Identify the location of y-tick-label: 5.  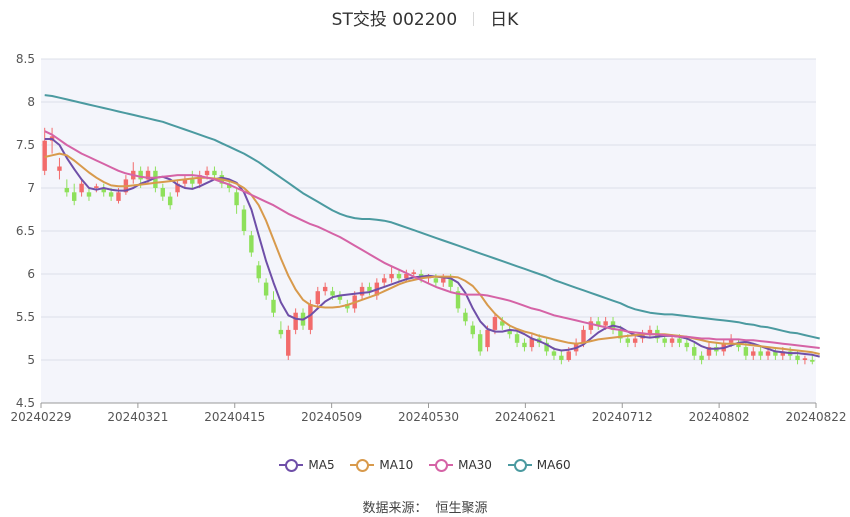
(31, 360).